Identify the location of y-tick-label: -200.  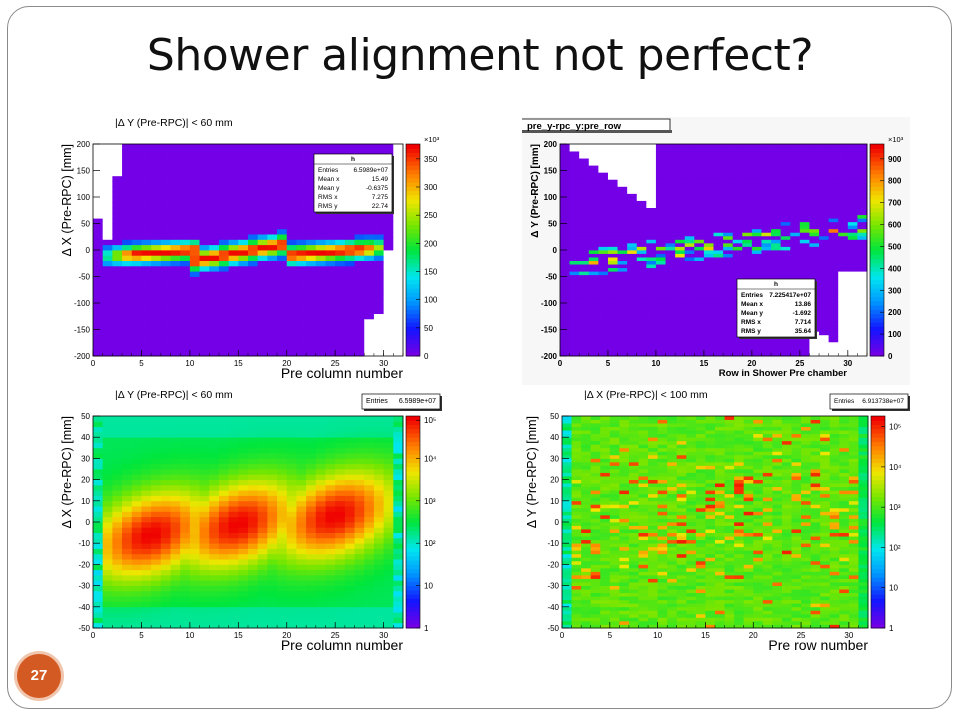
(82, 356).